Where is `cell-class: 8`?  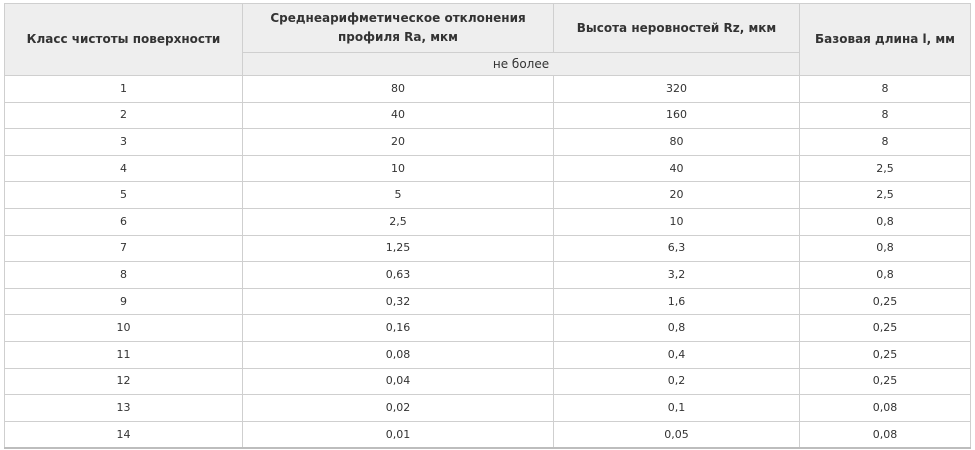 cell-class: 8 is located at coordinates (123, 275).